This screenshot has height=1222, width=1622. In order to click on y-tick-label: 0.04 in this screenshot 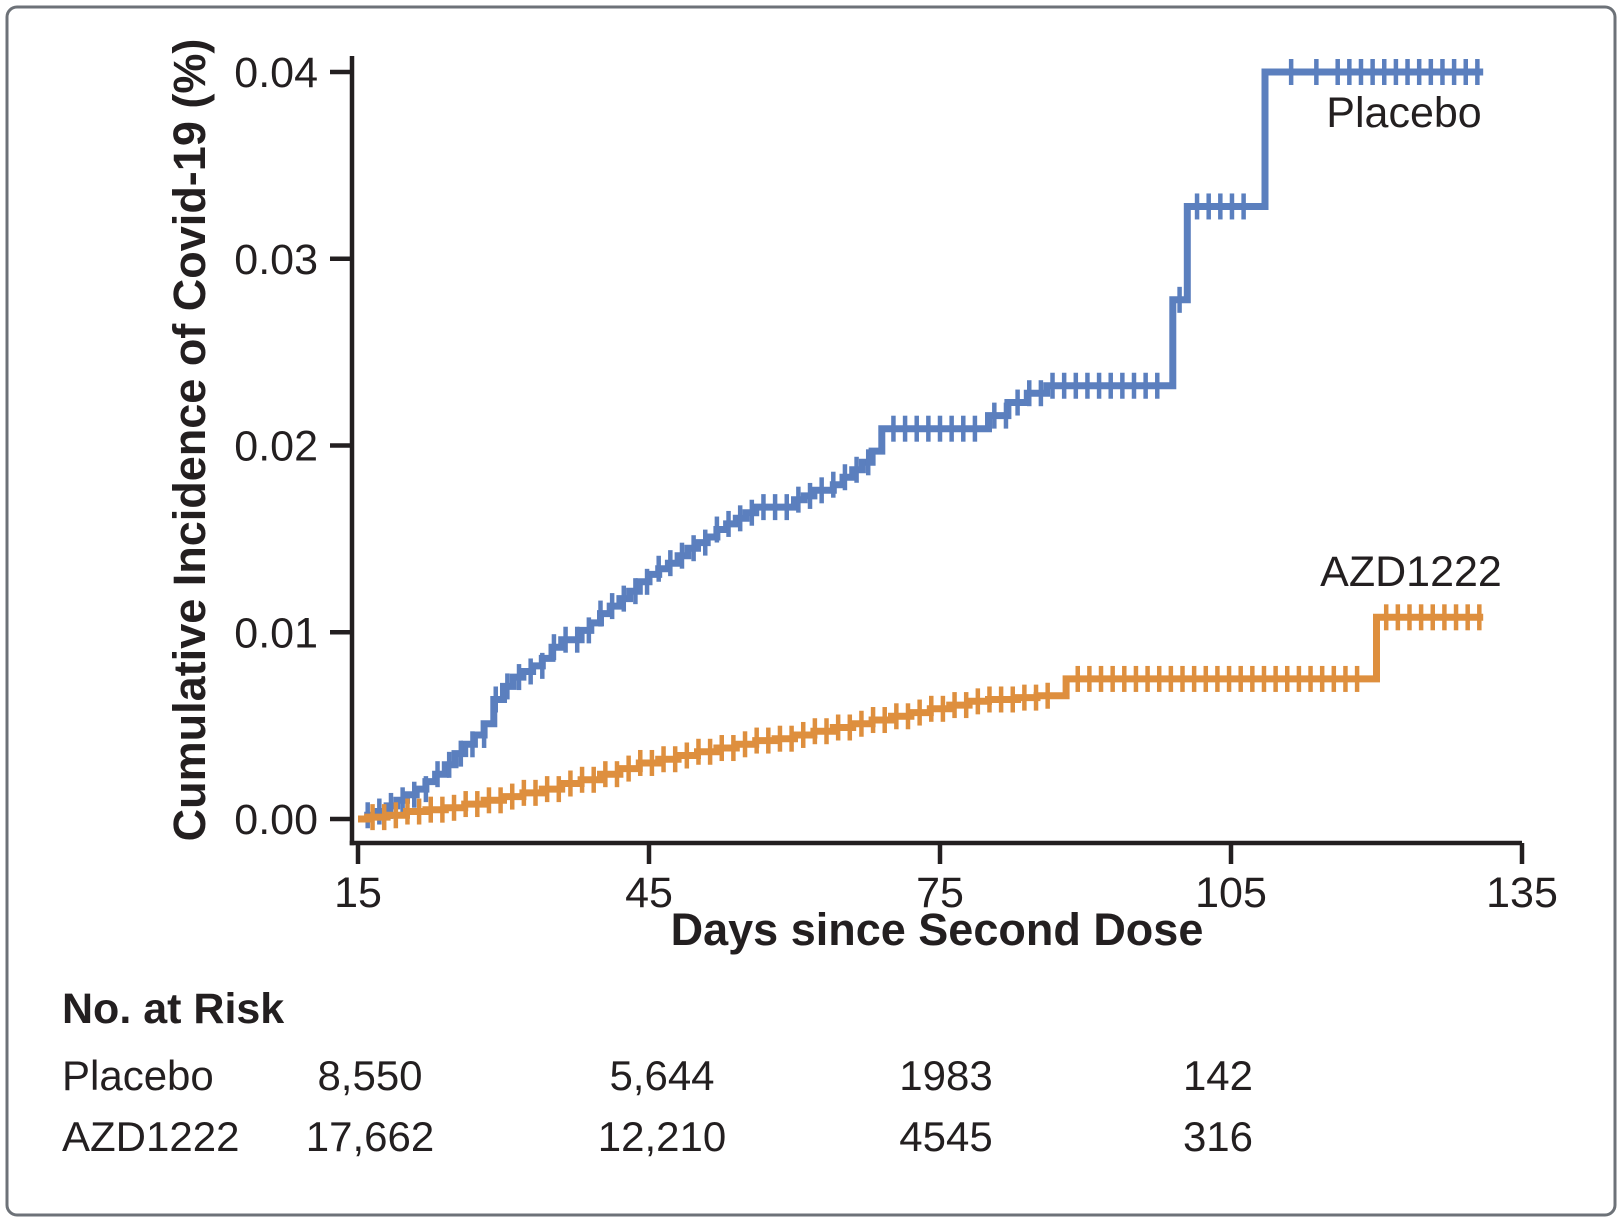, I will do `click(276, 73)`.